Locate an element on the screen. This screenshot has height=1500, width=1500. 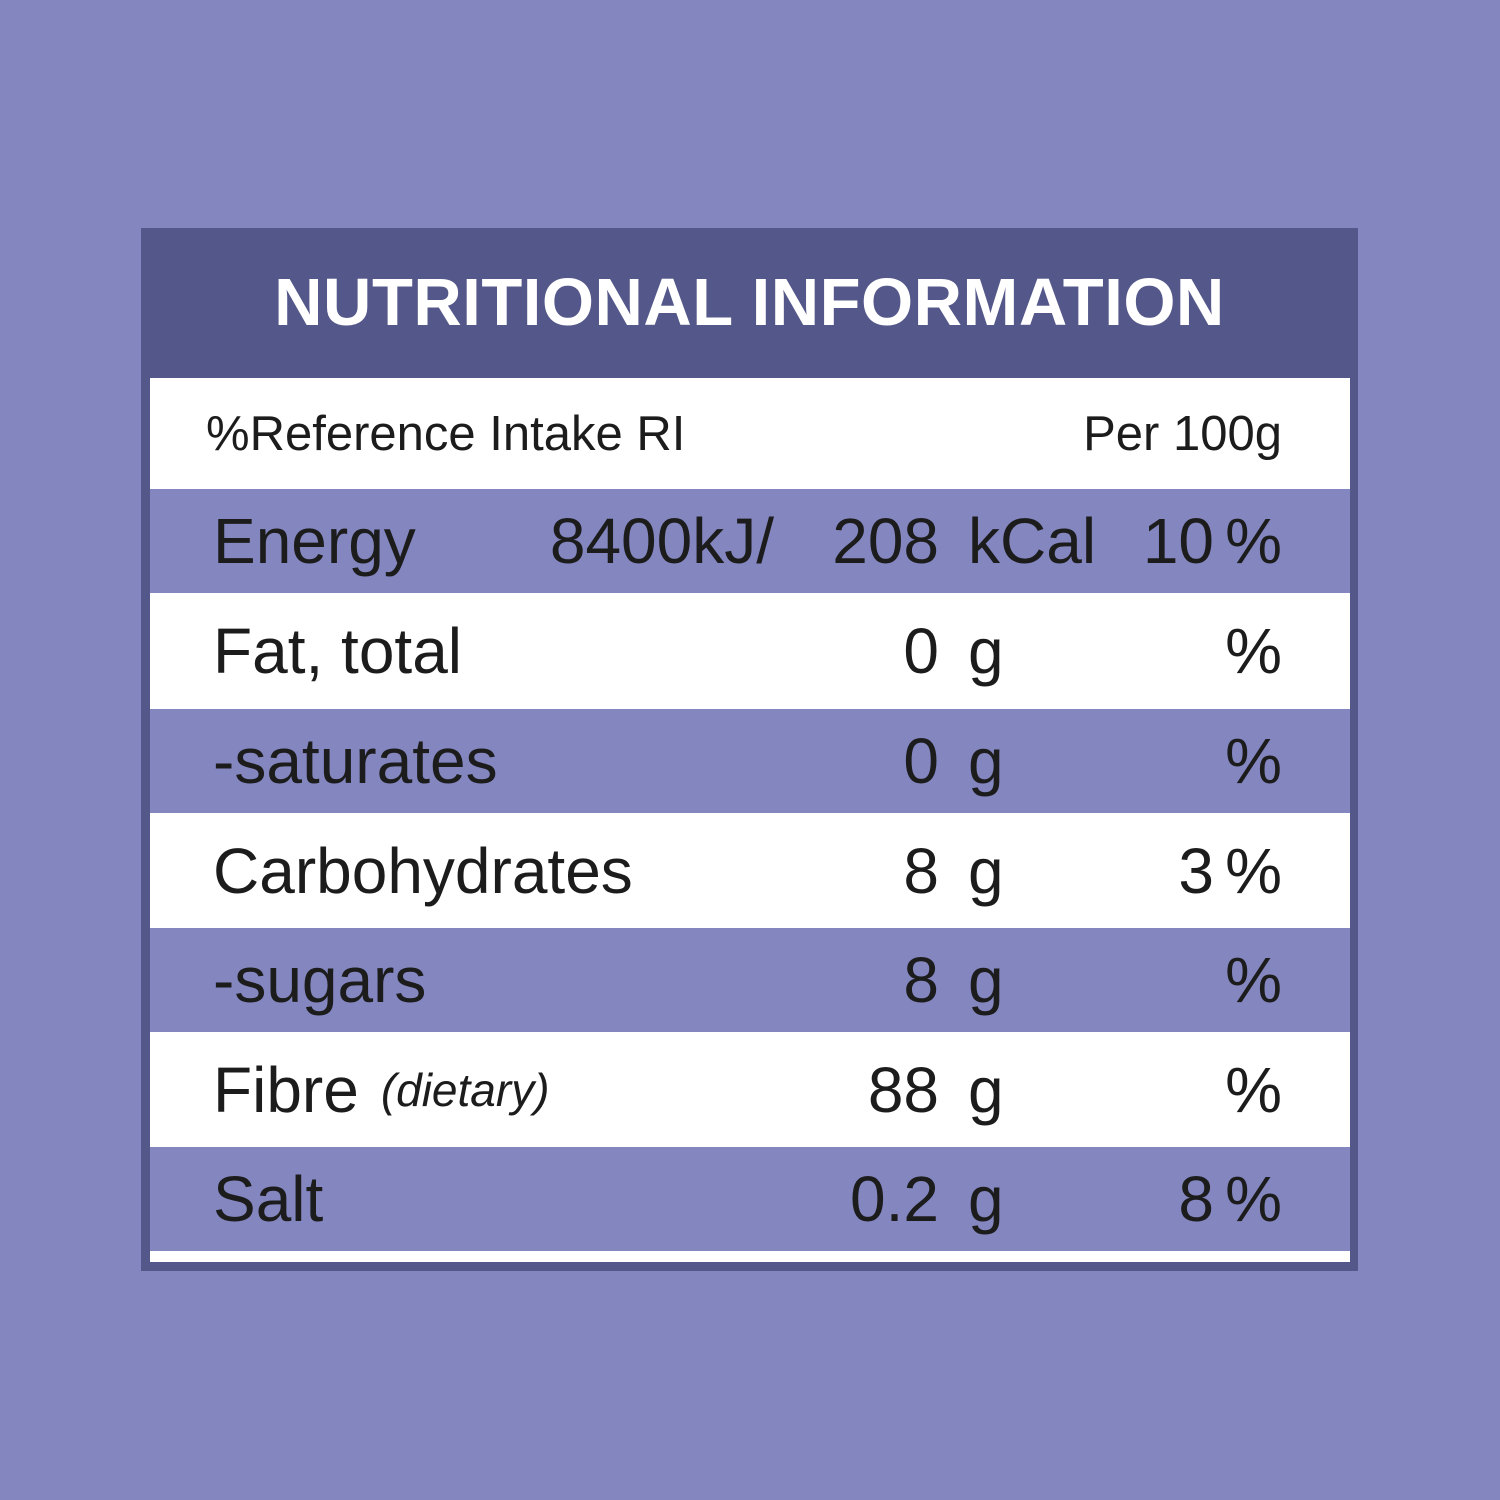
table-row-sugars: -sugars 8 g % is located at coordinates (750, 980).